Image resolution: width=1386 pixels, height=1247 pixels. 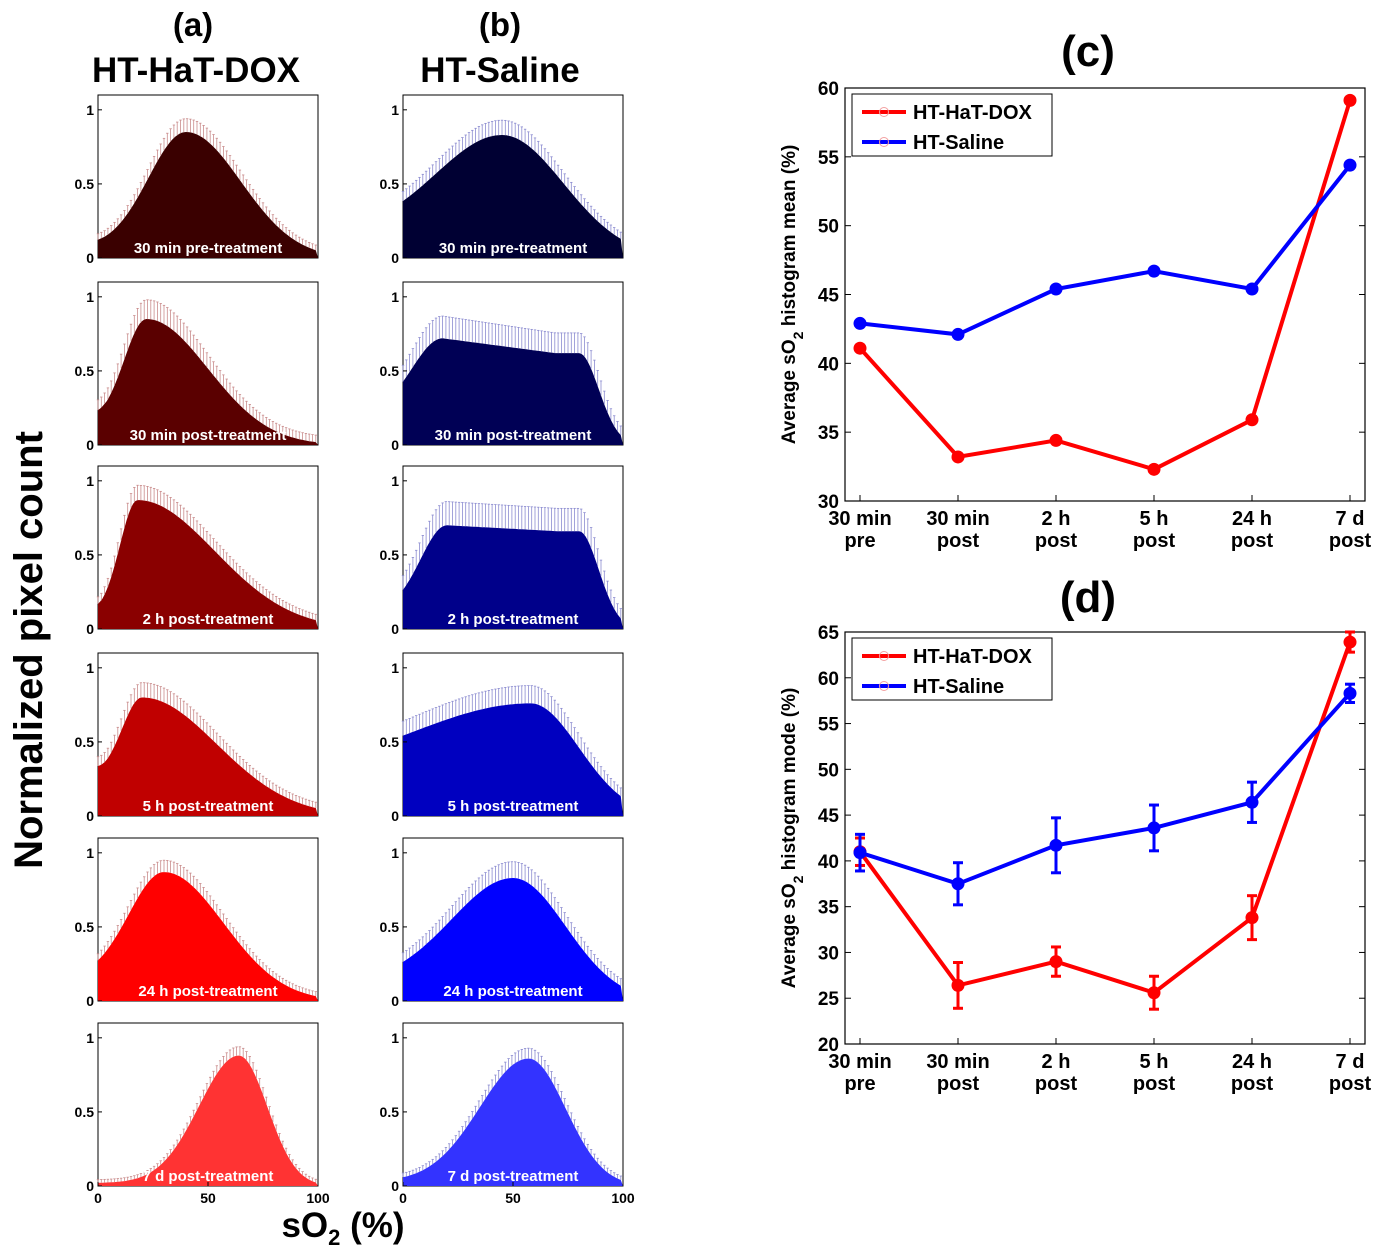 I want to click on hist-caption: 5 h post-treatment, so click(x=513, y=806).